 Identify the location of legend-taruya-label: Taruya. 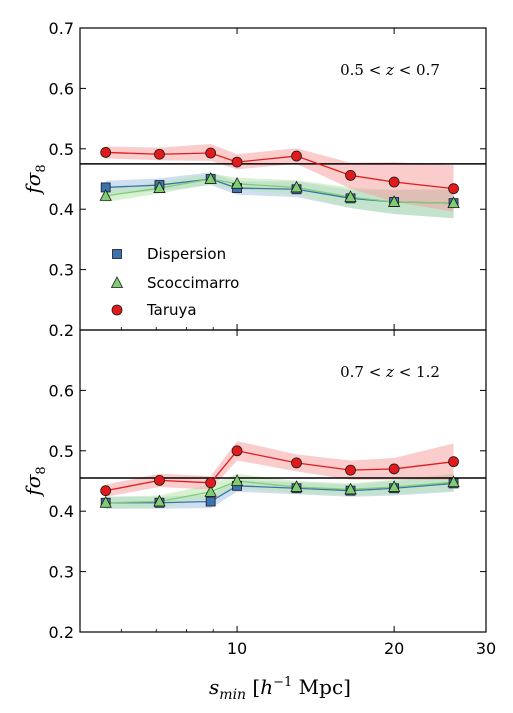
(171, 310).